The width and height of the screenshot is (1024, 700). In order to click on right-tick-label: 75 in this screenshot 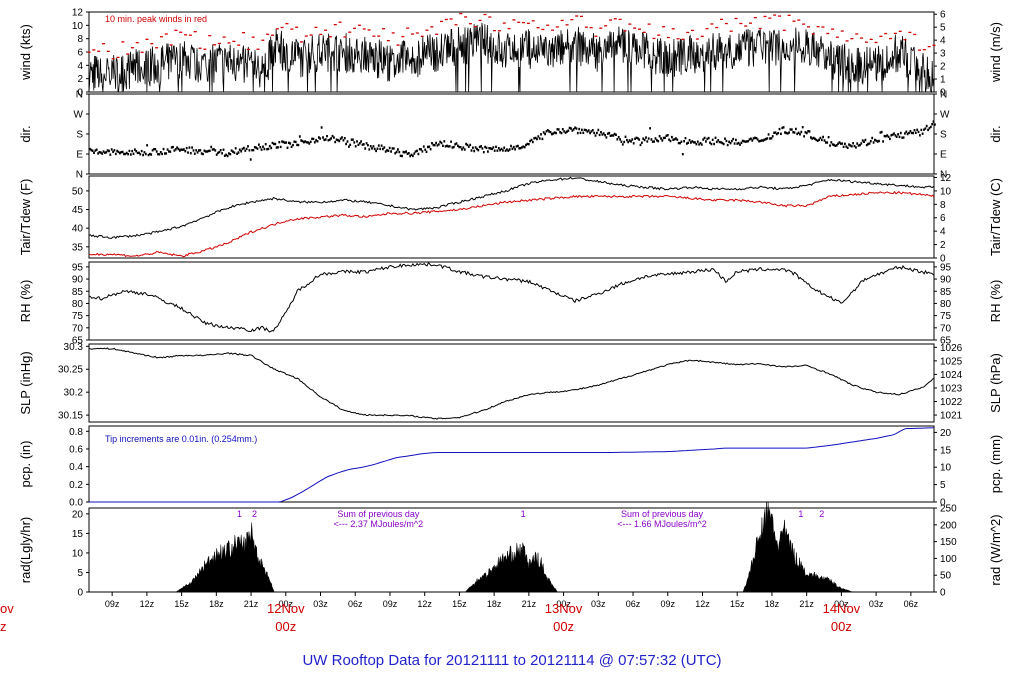, I will do `click(946, 316)`.